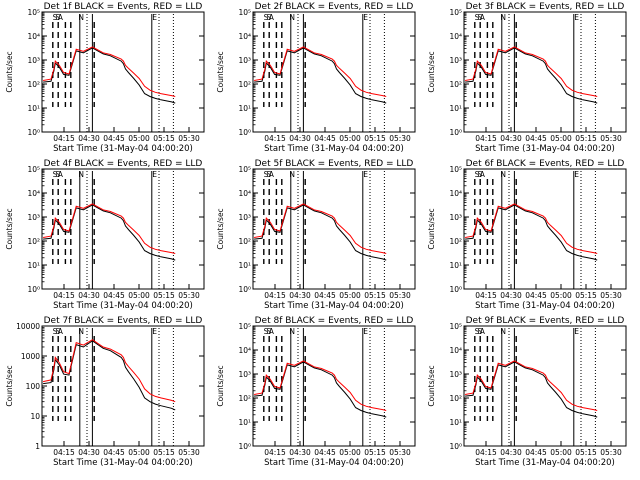  Describe the element at coordinates (545, 321) in the screenshot. I see `panel-title: Det 9f BLACK = Events, RED = LLD` at that location.